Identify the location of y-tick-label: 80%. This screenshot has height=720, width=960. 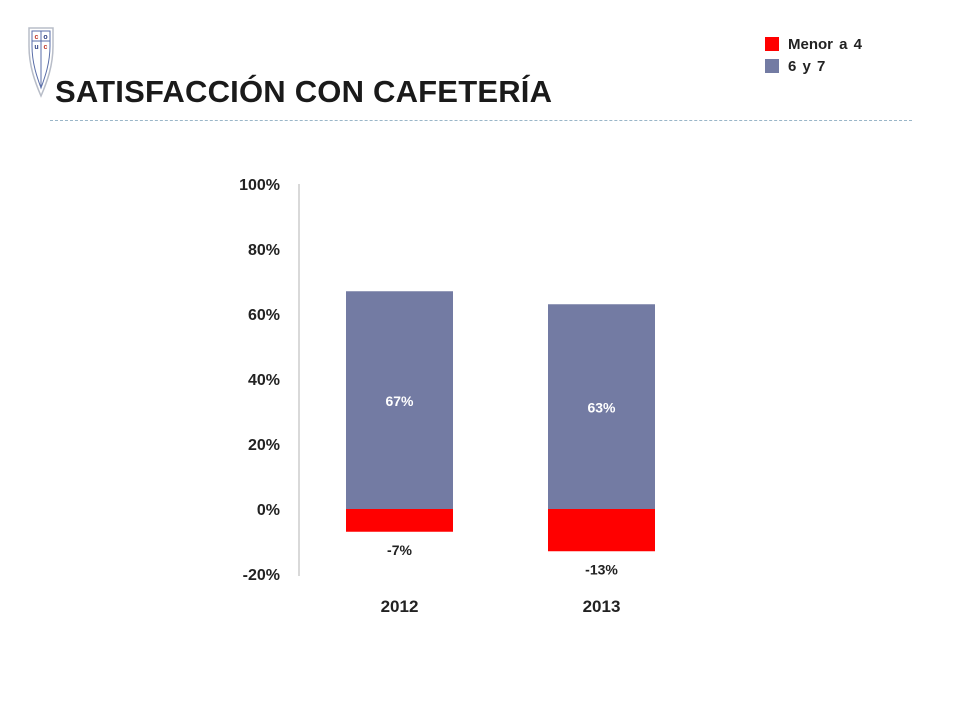
(264, 250).